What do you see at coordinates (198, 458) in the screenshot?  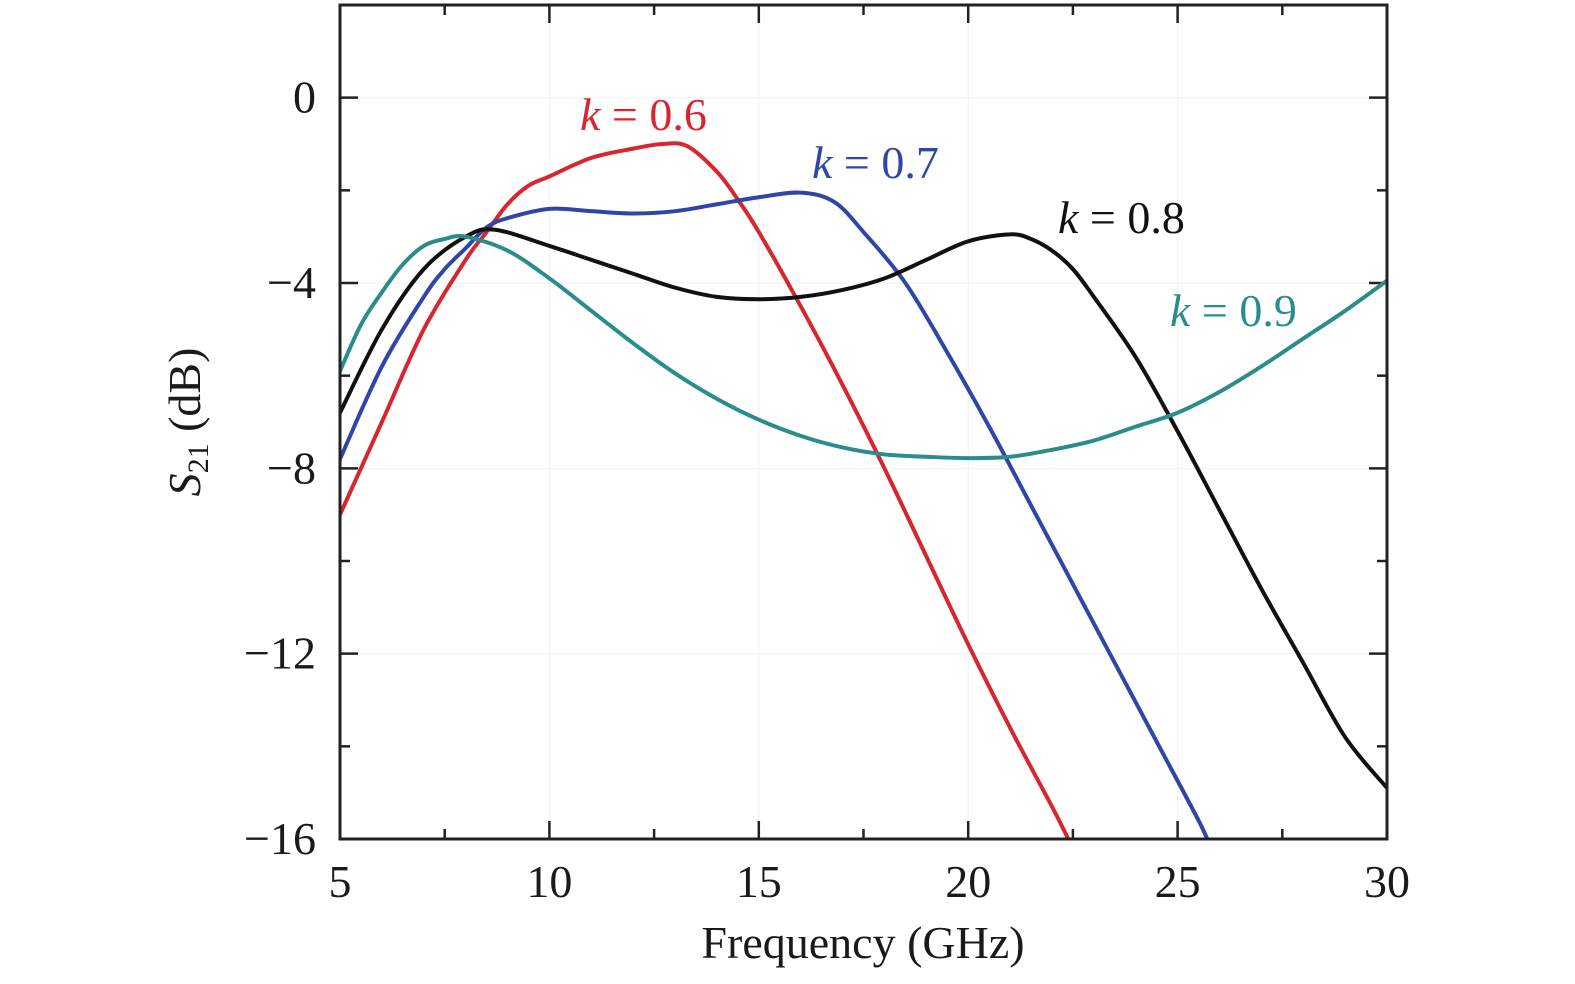 I see `y-axis-subscript: 21` at bounding box center [198, 458].